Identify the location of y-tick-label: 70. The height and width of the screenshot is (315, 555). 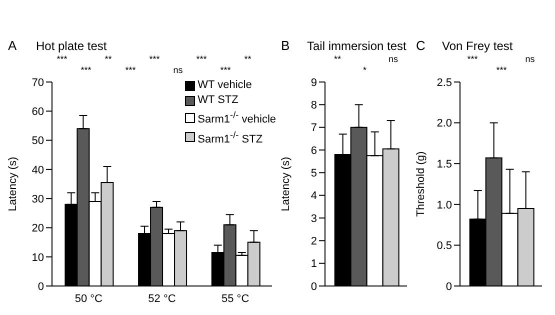
(38, 82).